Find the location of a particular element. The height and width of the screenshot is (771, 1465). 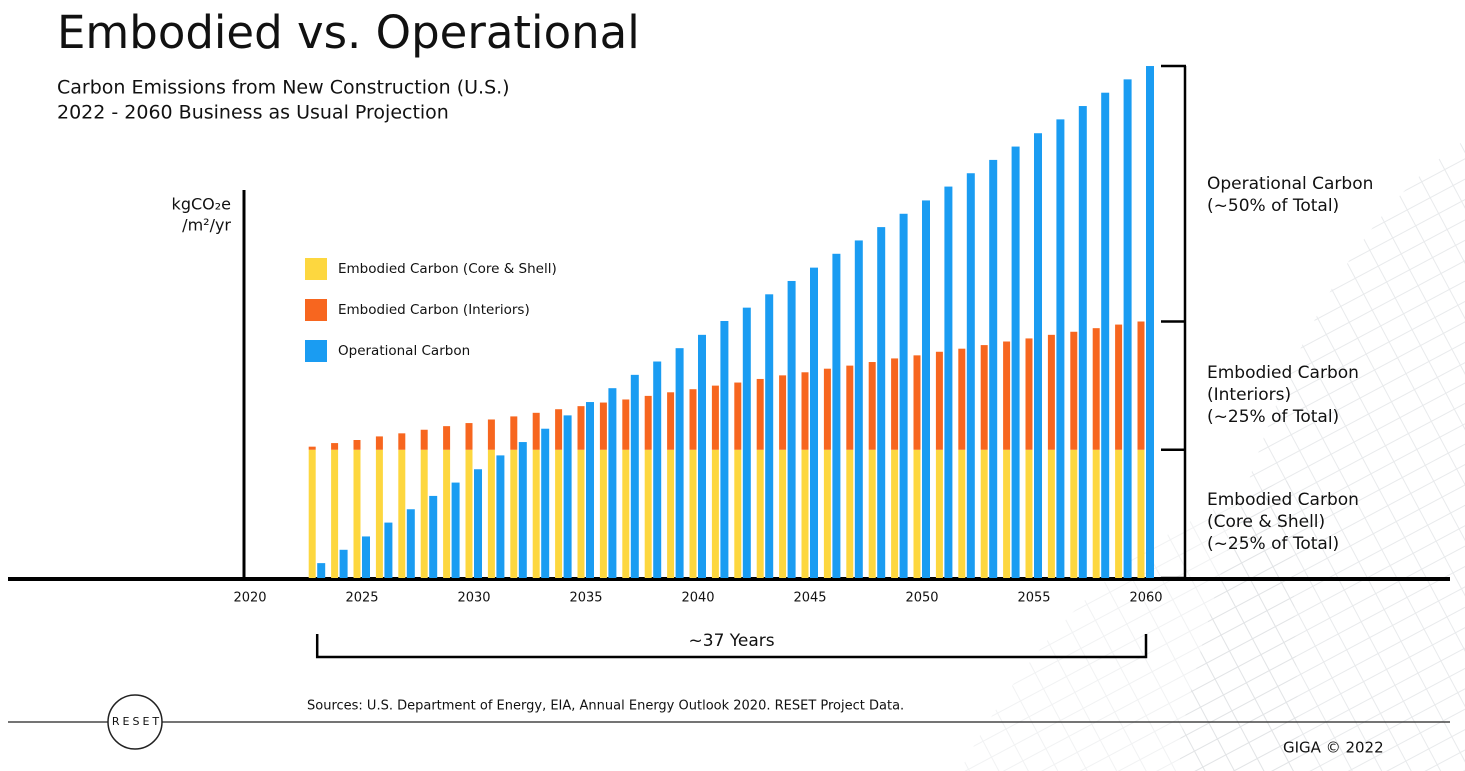

y-axis-label: kgCO₂e is located at coordinates (201, 204).